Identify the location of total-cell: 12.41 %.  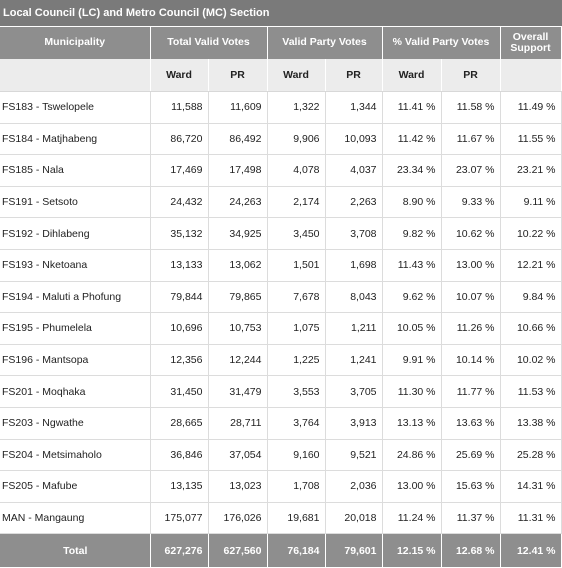
(531, 550).